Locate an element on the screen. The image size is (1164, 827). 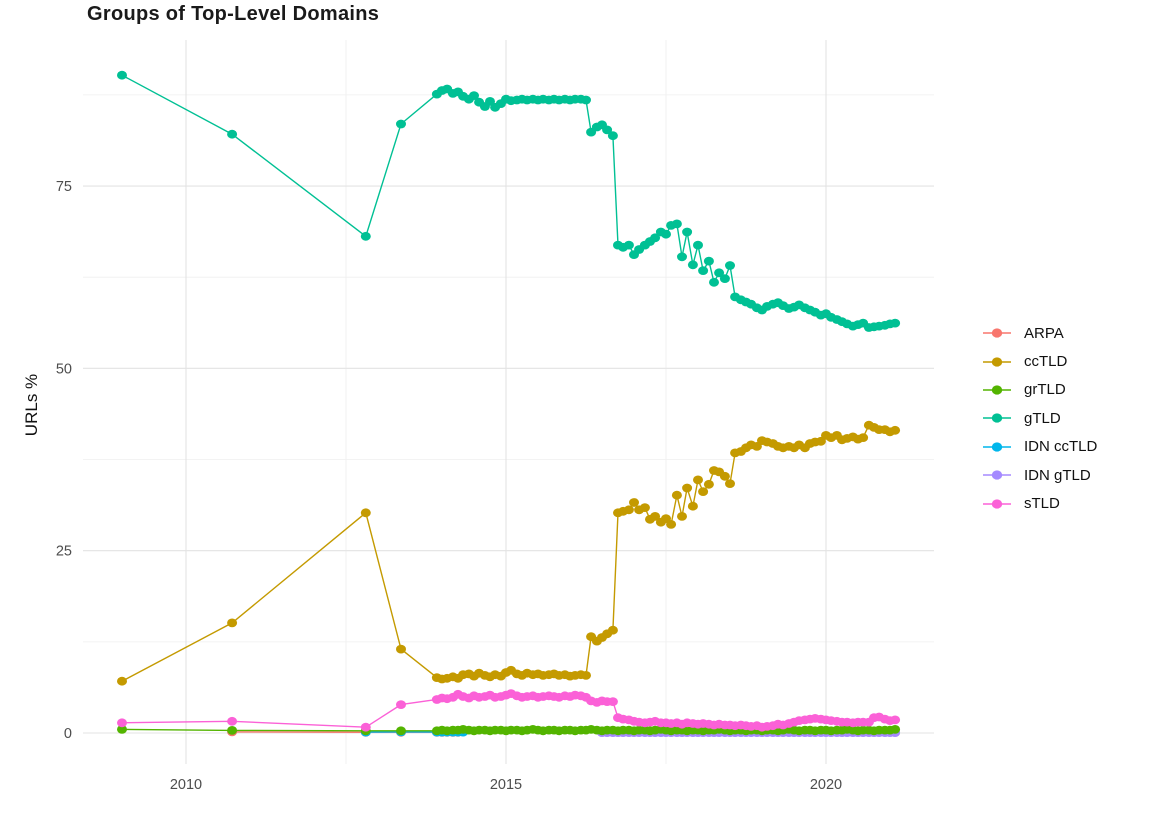
legend-key-gtld-icon is located at coordinates (997, 418).